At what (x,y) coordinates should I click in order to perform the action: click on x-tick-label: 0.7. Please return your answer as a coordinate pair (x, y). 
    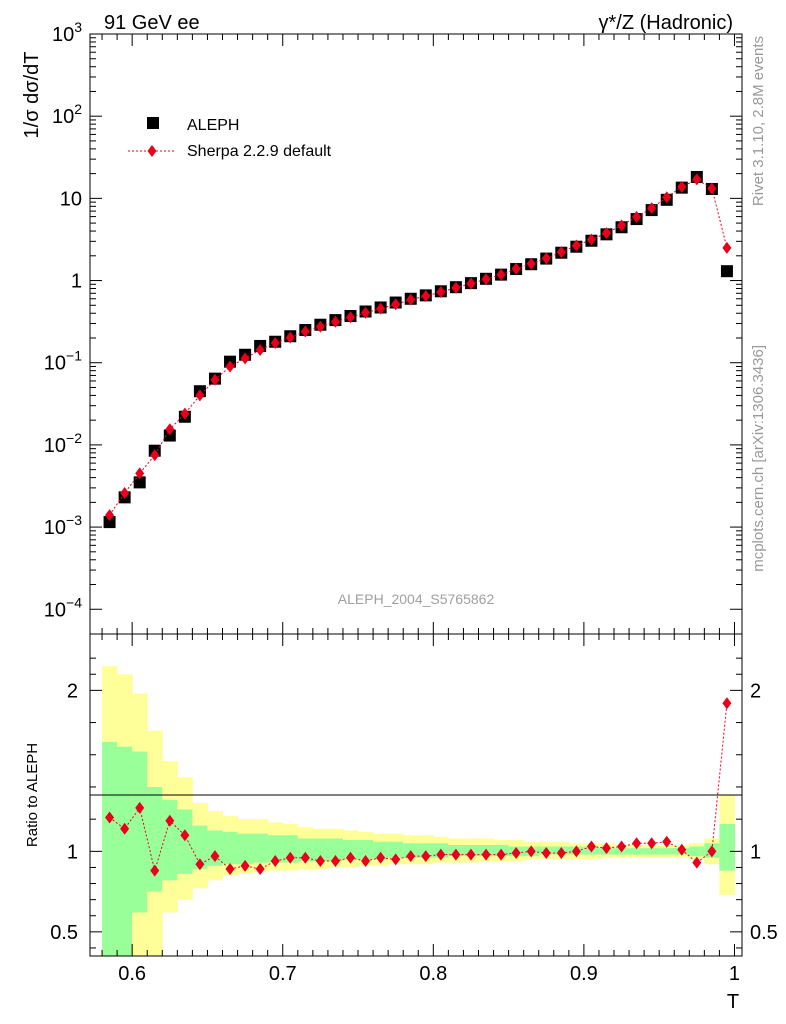
    Looking at the image, I should click on (283, 974).